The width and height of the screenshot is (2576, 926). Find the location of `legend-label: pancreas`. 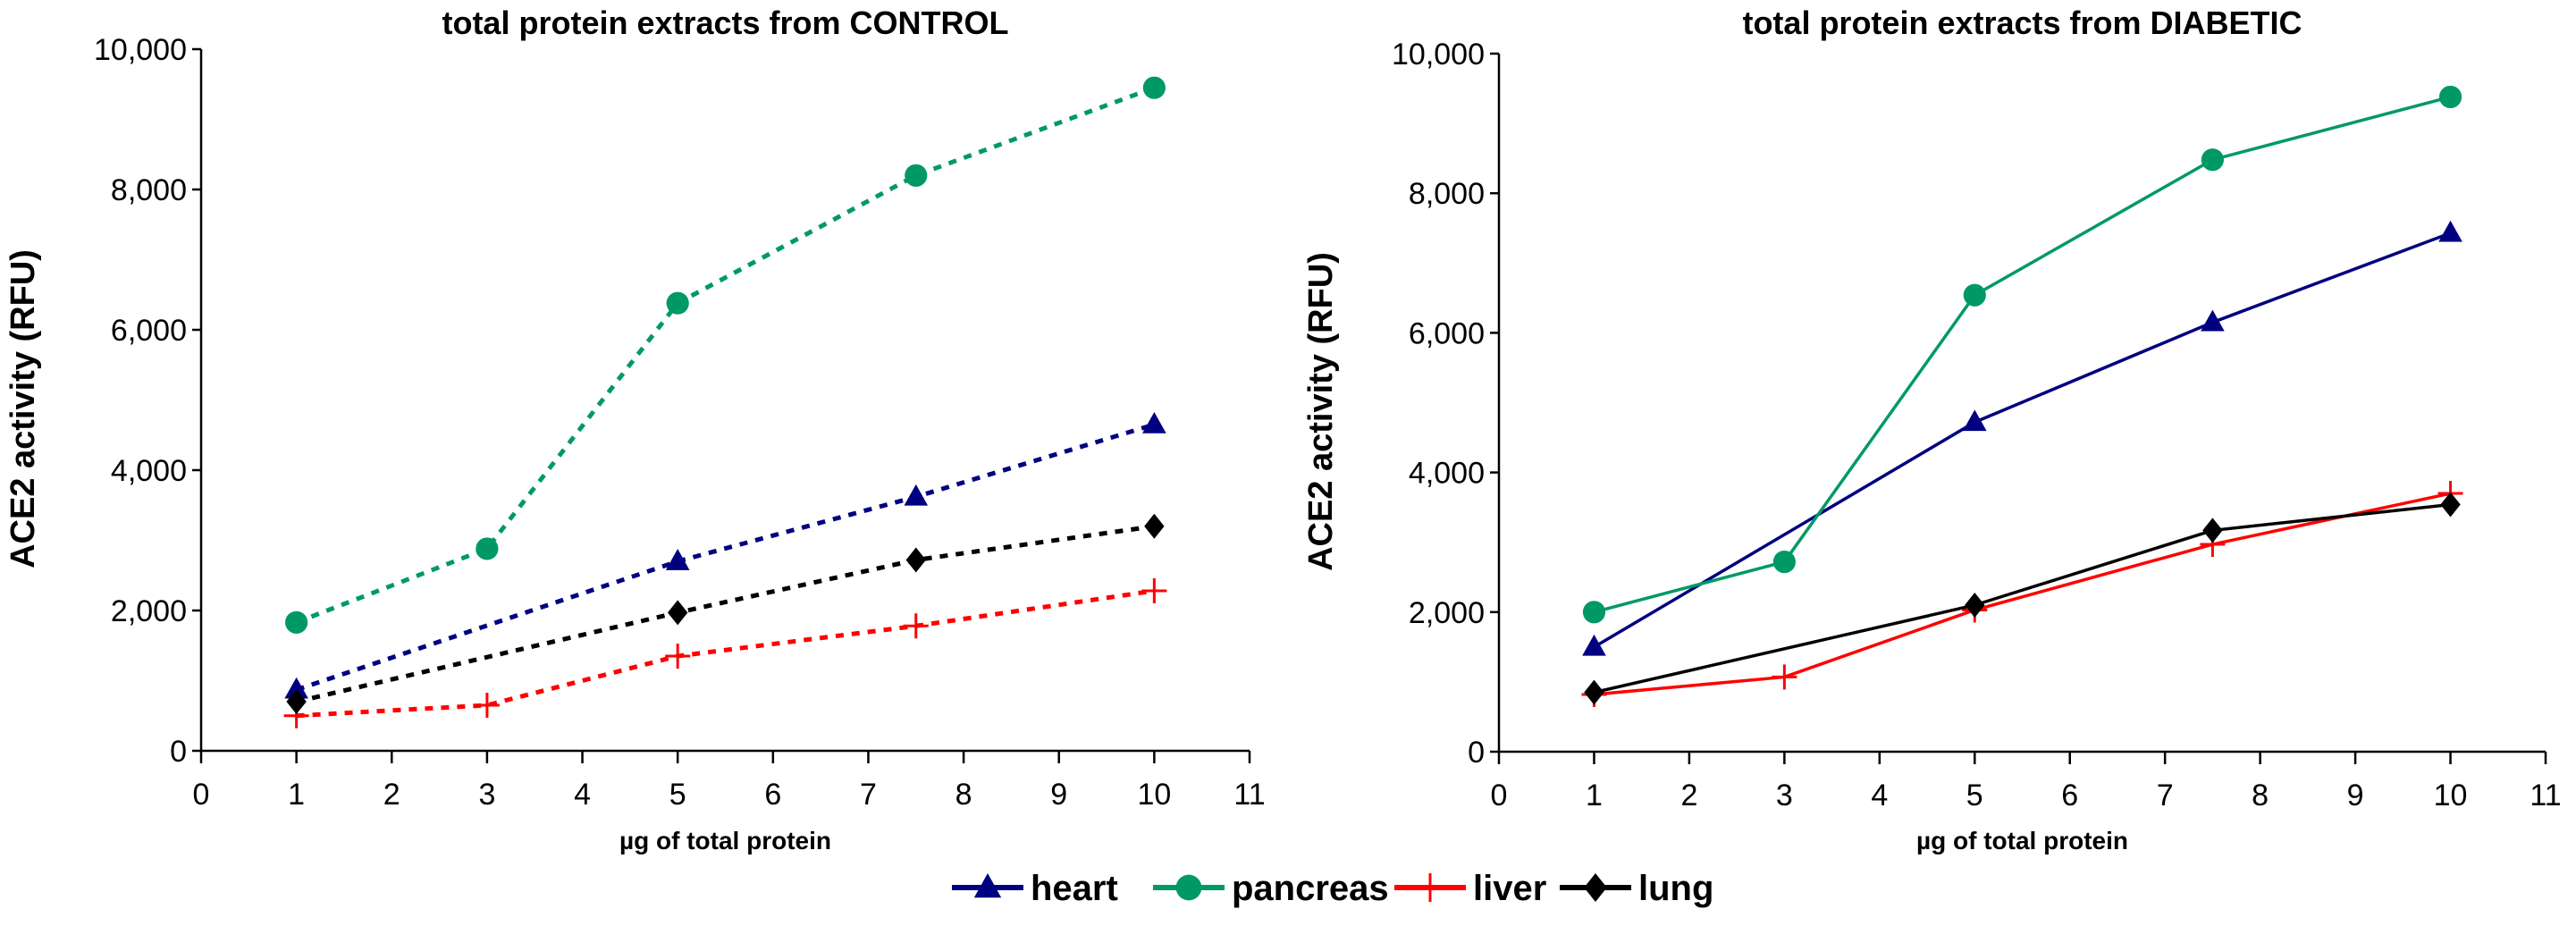

legend-label: pancreas is located at coordinates (1311, 888).